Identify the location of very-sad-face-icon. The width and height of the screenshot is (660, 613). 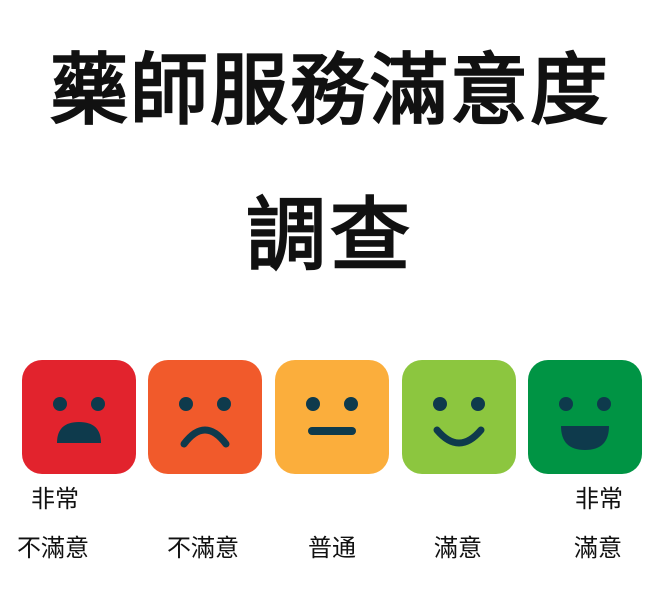
(79, 417).